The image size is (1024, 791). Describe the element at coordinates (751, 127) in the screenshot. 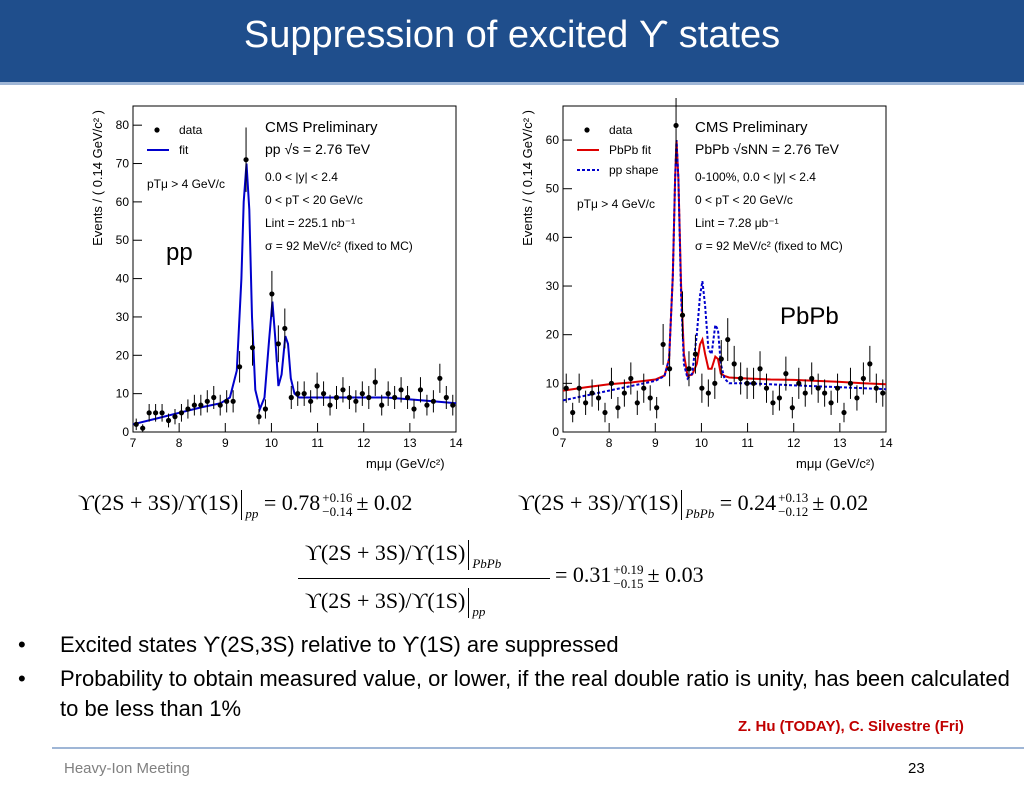

I see `pbpb-chart-title: CMS Preliminary` at that location.